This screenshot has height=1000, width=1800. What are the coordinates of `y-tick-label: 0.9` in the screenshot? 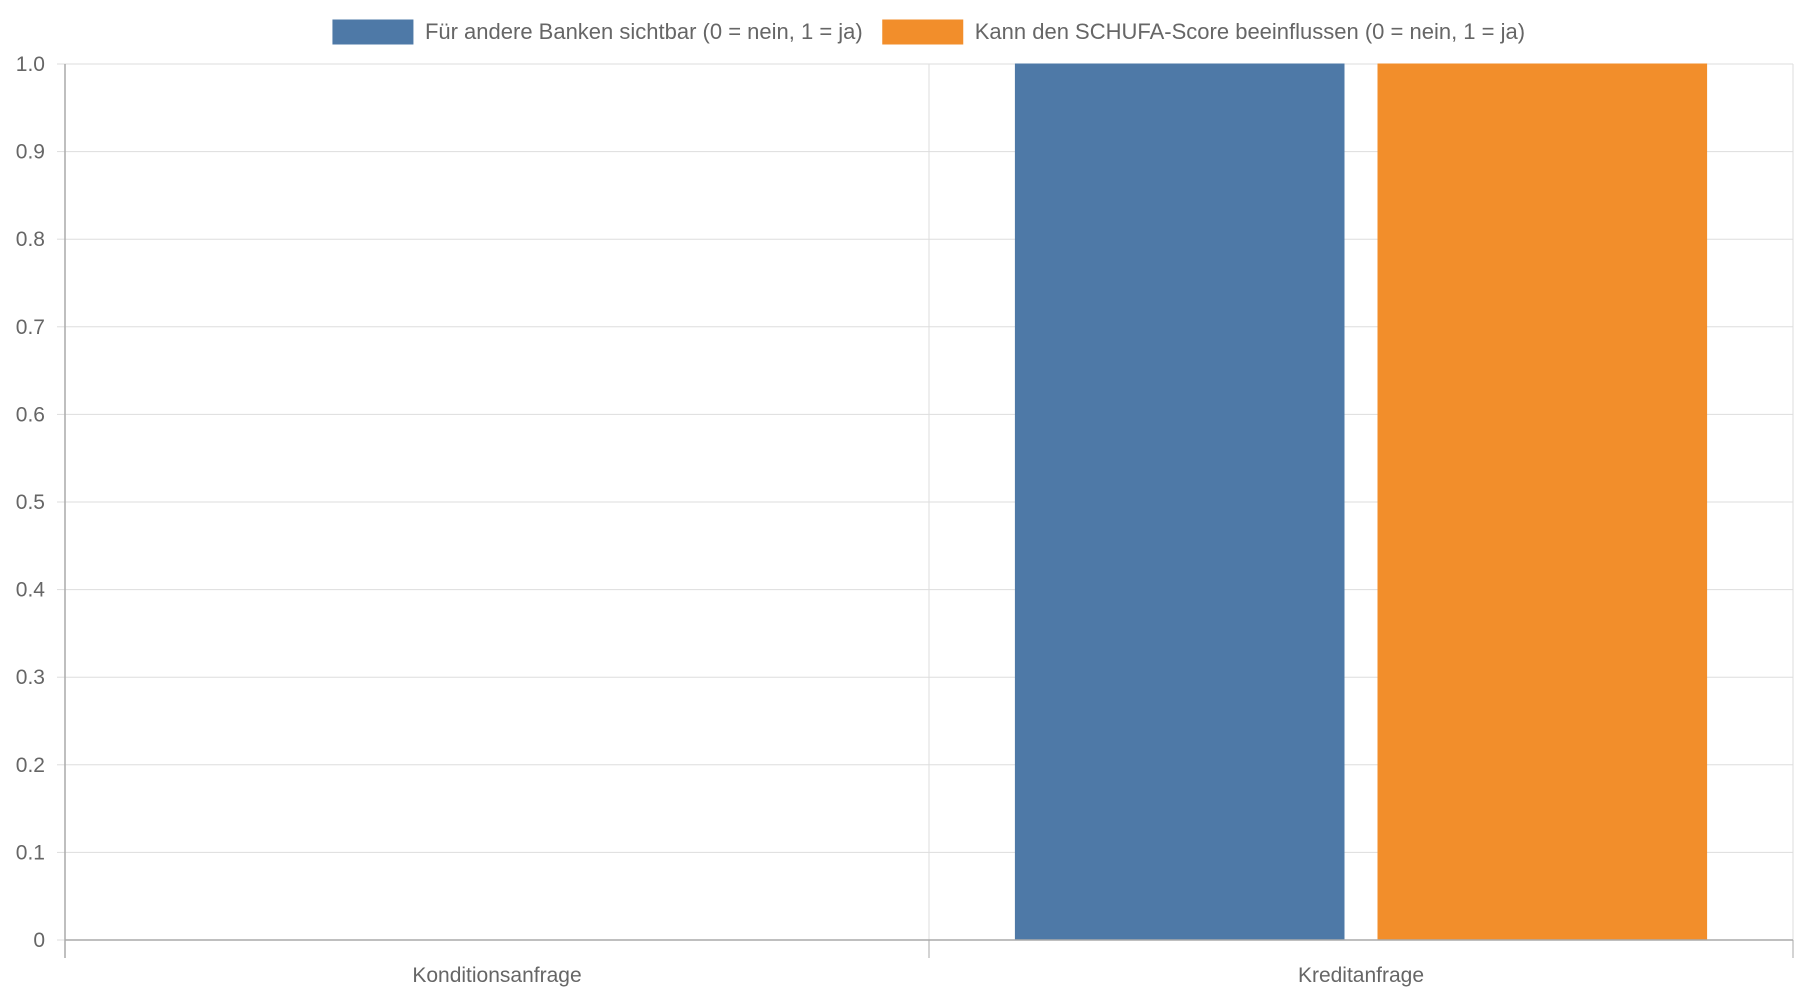 It's located at (30, 152).